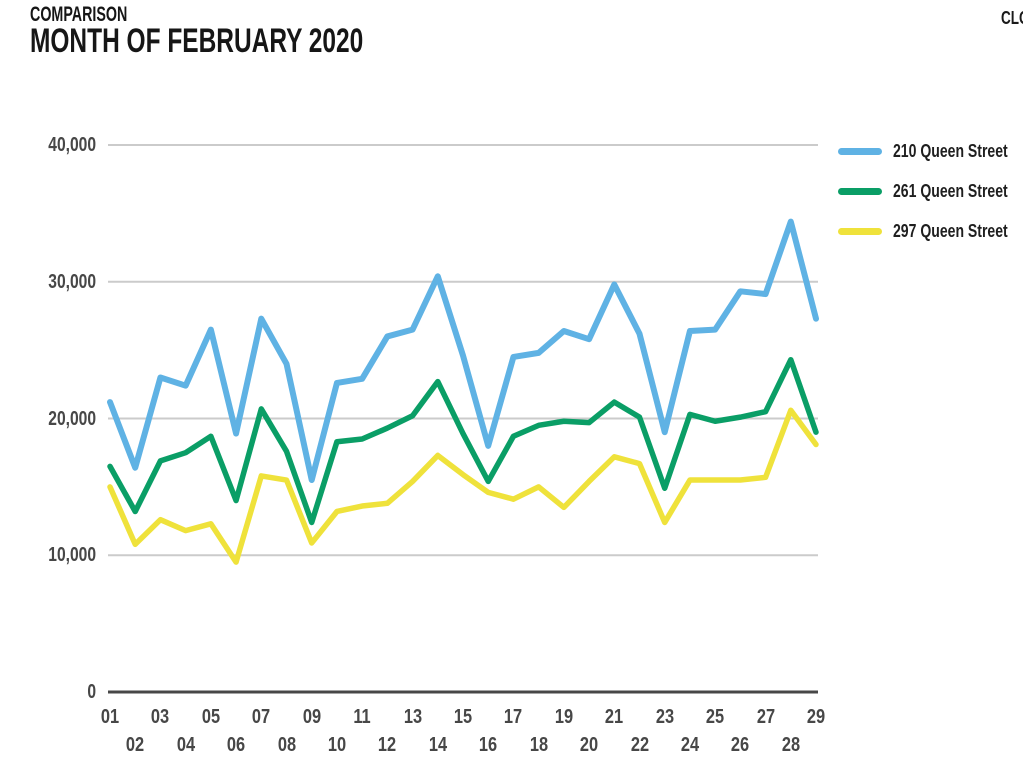 This screenshot has height=778, width=1023. I want to click on legend-item: 297 Queen Street, so click(930, 231).